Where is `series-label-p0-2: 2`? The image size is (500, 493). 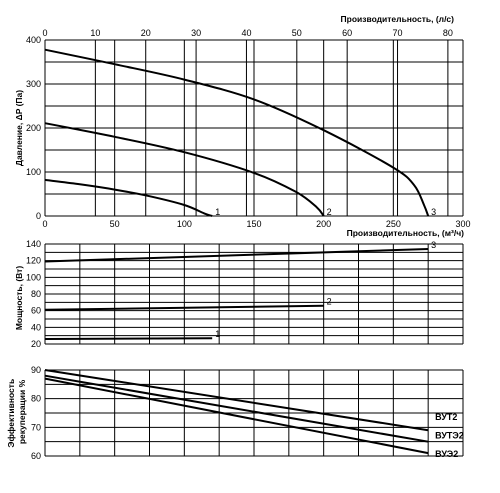
series-label-p0-2: 2 is located at coordinates (329, 212).